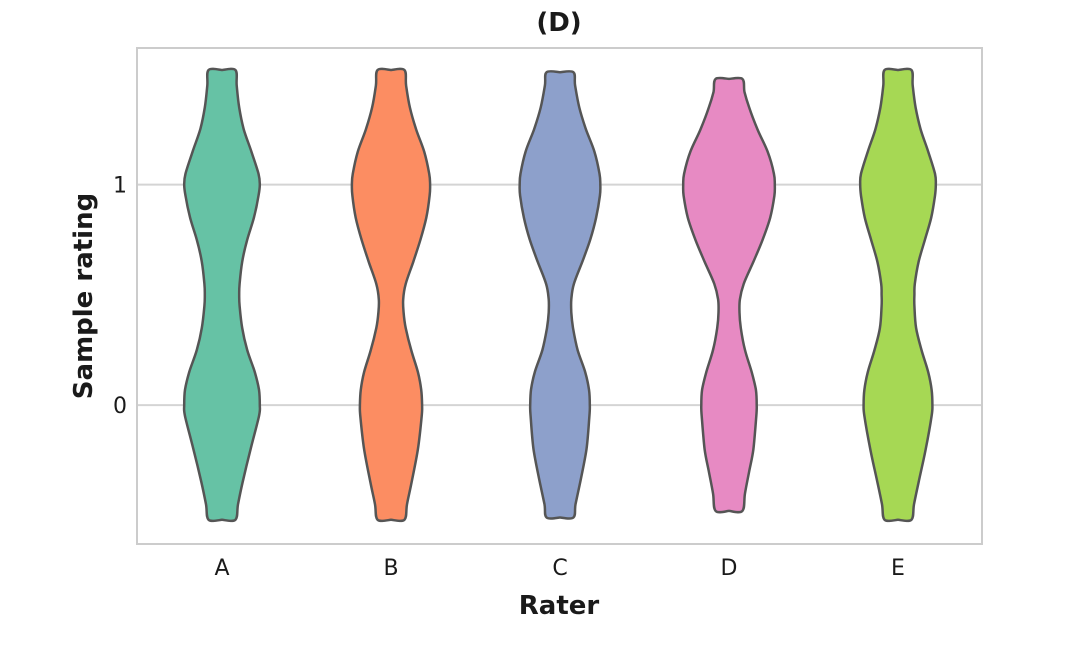 Image resolution: width=1080 pixels, height=648 pixels. What do you see at coordinates (120, 296) in the screenshot?
I see `y-ticks: 01` at bounding box center [120, 296].